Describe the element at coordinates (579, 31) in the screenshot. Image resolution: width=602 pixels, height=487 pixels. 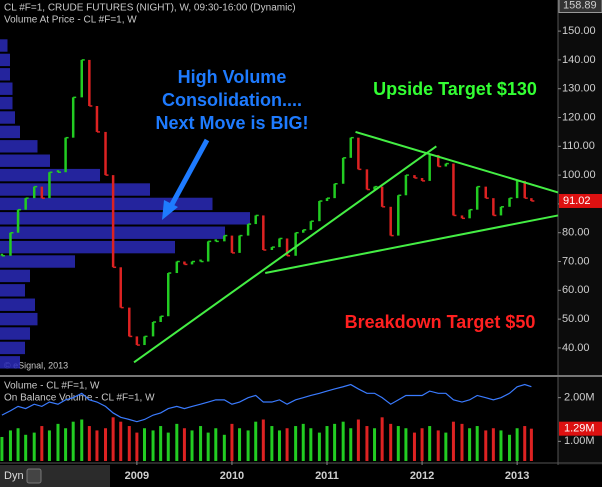
I see `y-tick-label: 150.00` at that location.